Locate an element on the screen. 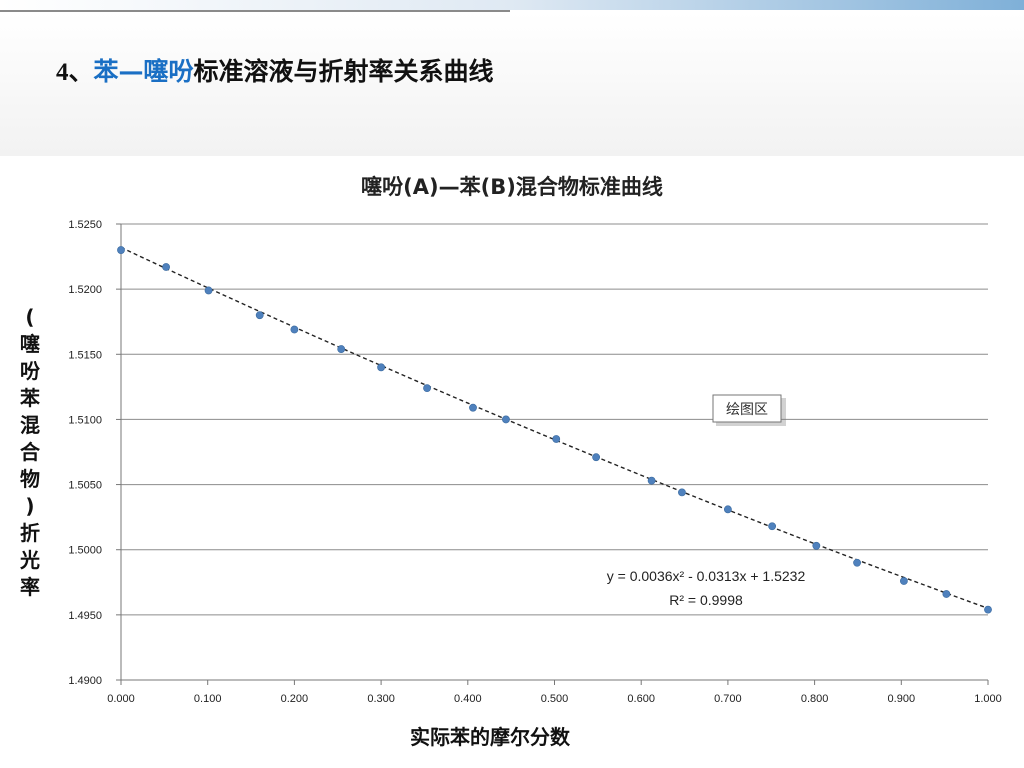 The width and height of the screenshot is (1024, 768). y-tick-label: 1.4900 is located at coordinates (85, 681).